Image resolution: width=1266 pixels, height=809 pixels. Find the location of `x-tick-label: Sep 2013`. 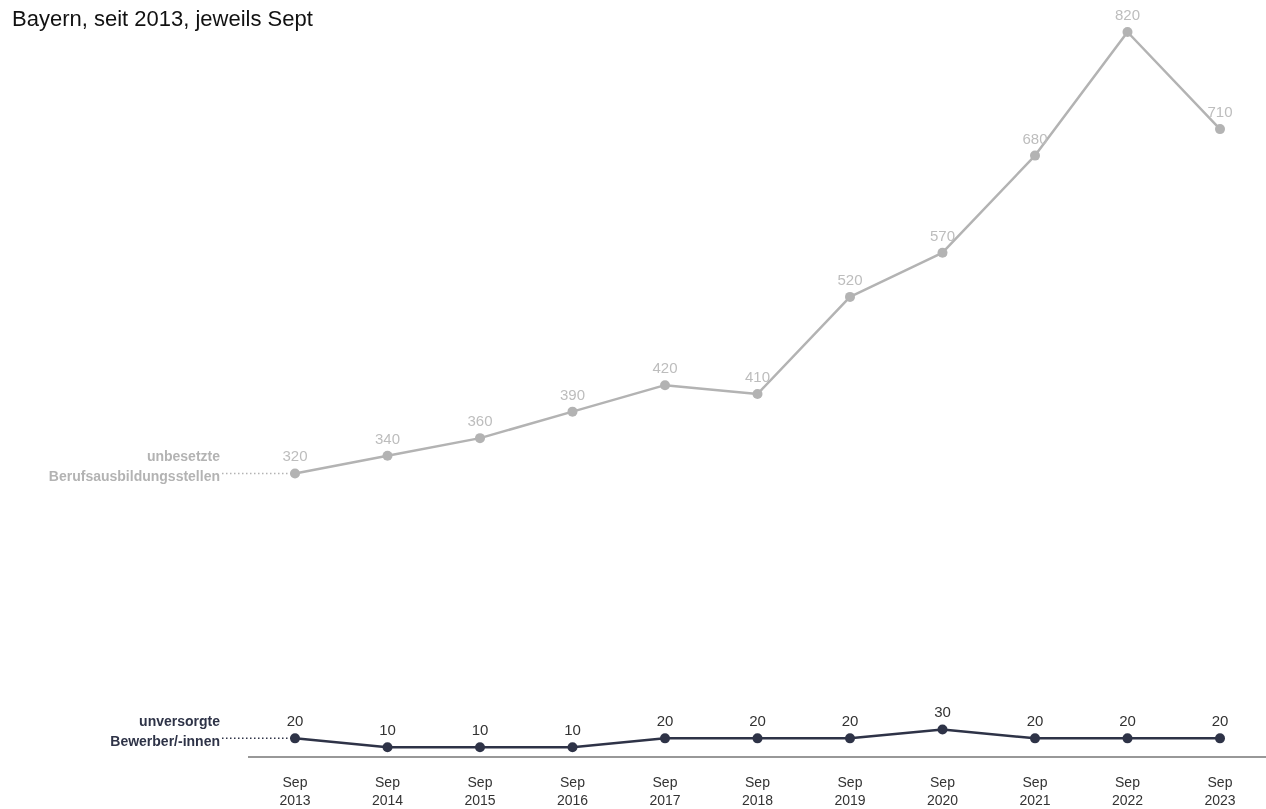

x-tick-label: Sep 2013 is located at coordinates (295, 790).